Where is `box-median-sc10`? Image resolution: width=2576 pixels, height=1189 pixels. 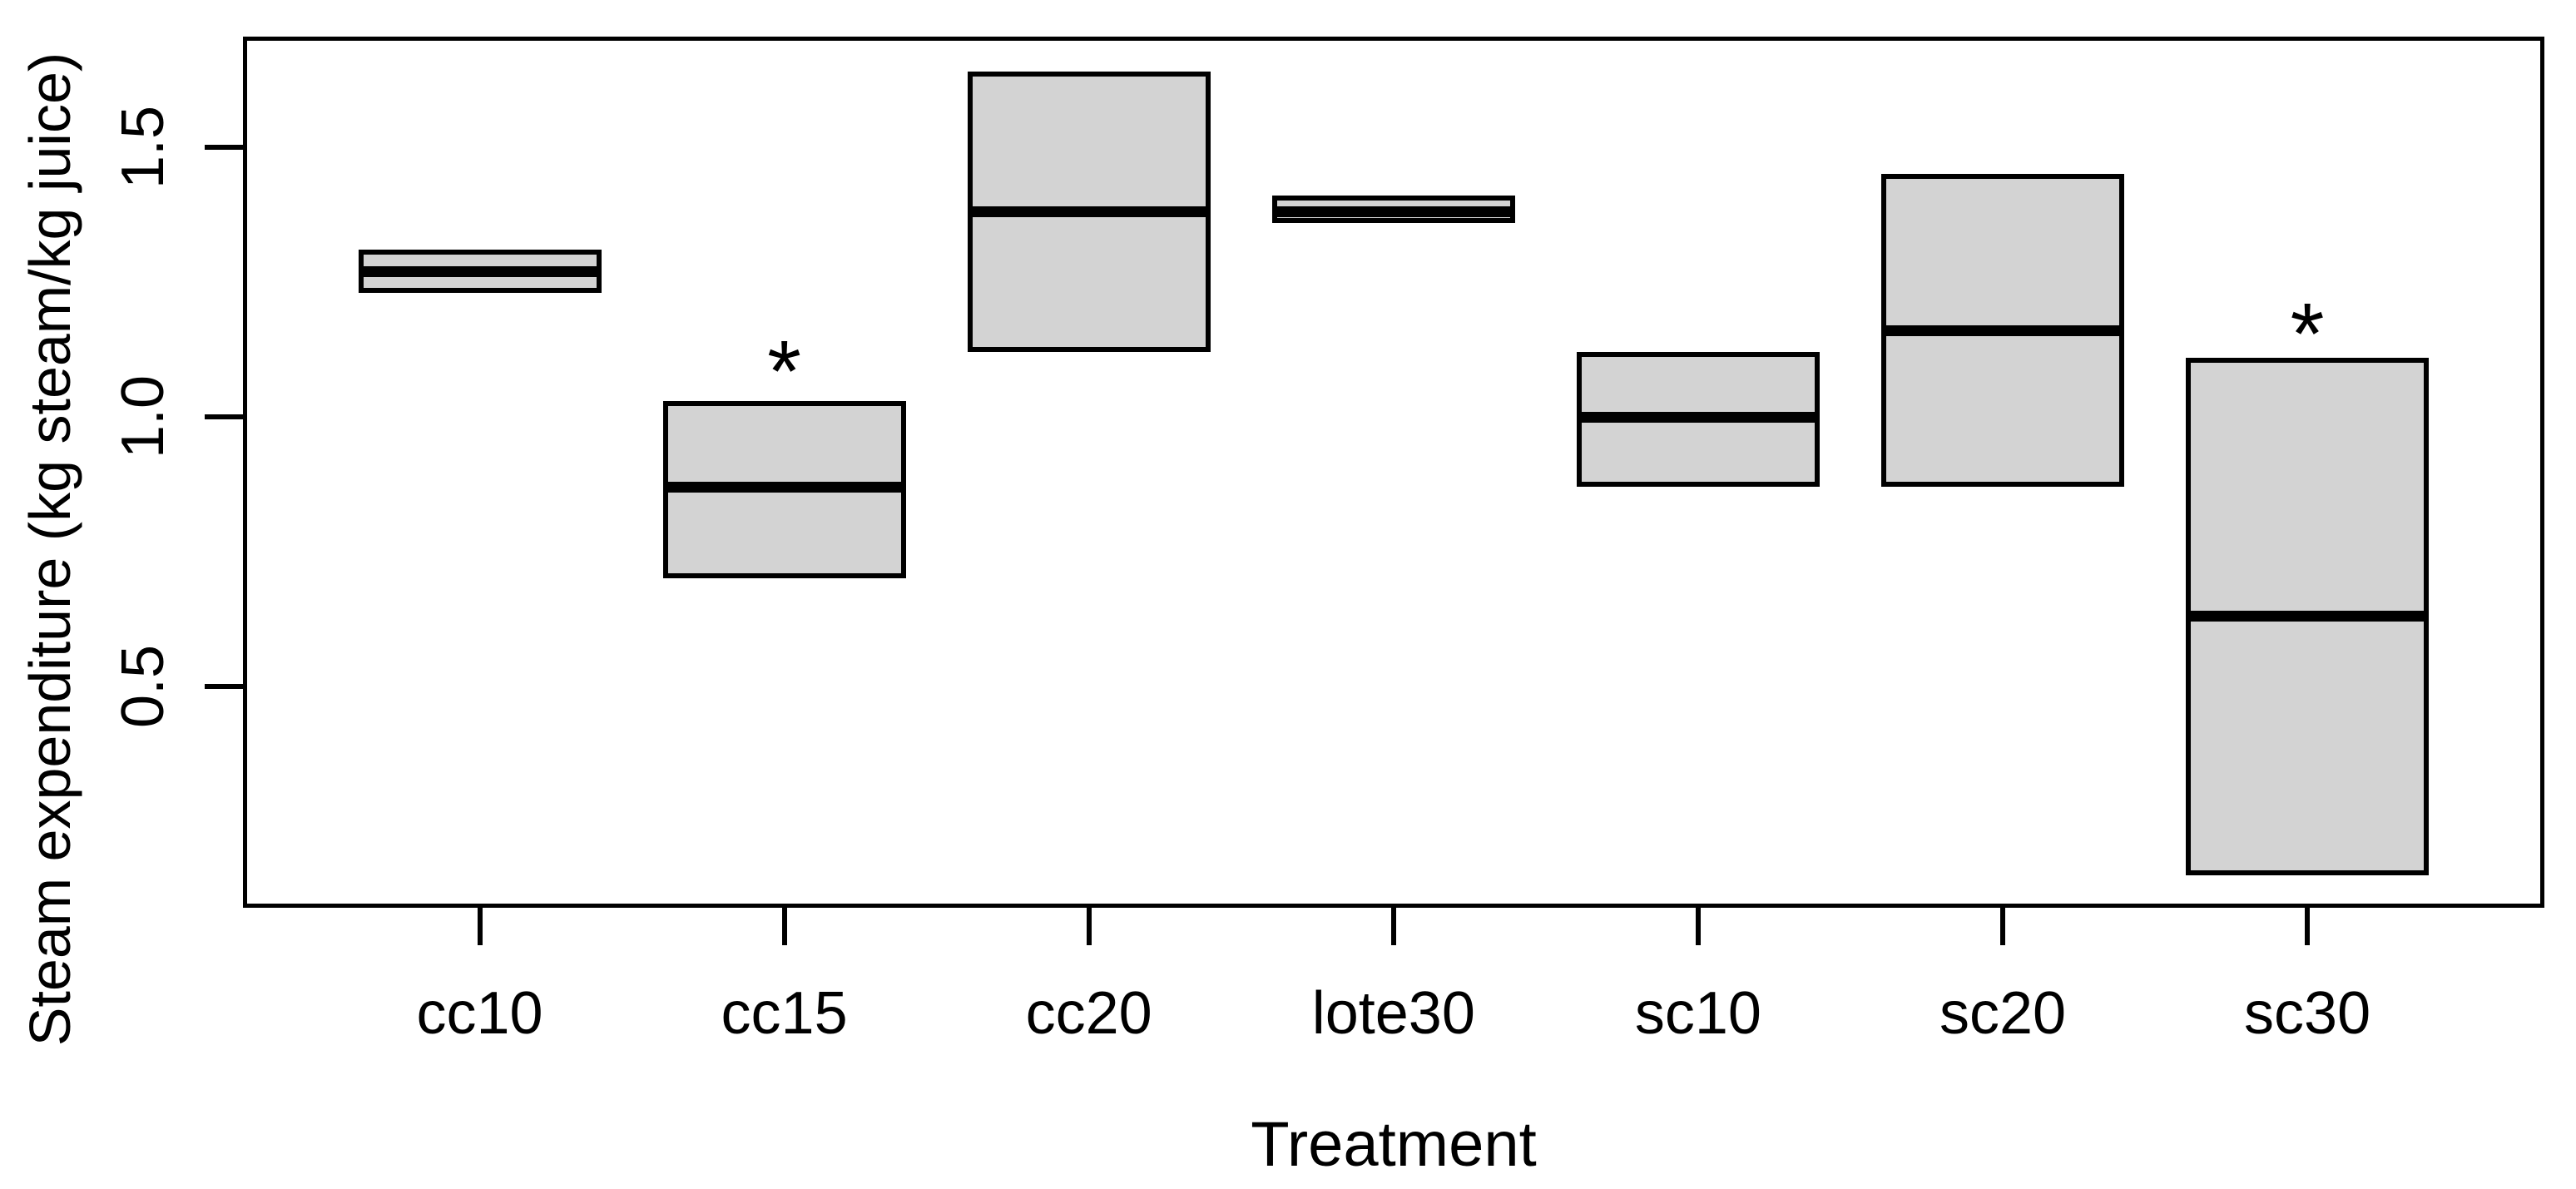 box-median-sc10 is located at coordinates (1698, 417).